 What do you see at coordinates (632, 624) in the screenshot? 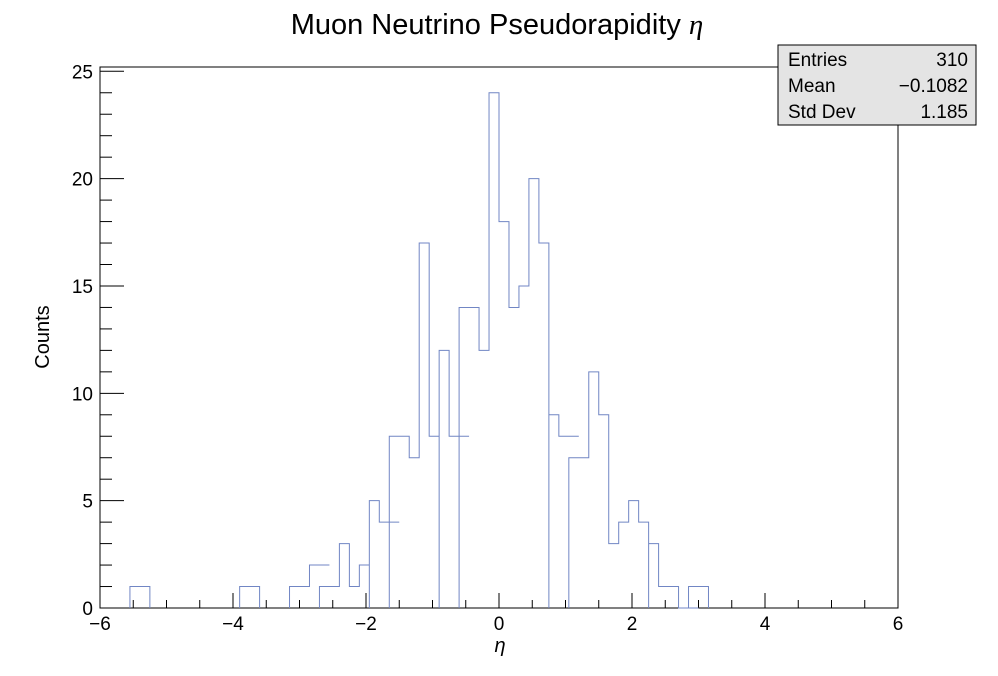
I see `x-tick-label: 2` at bounding box center [632, 624].